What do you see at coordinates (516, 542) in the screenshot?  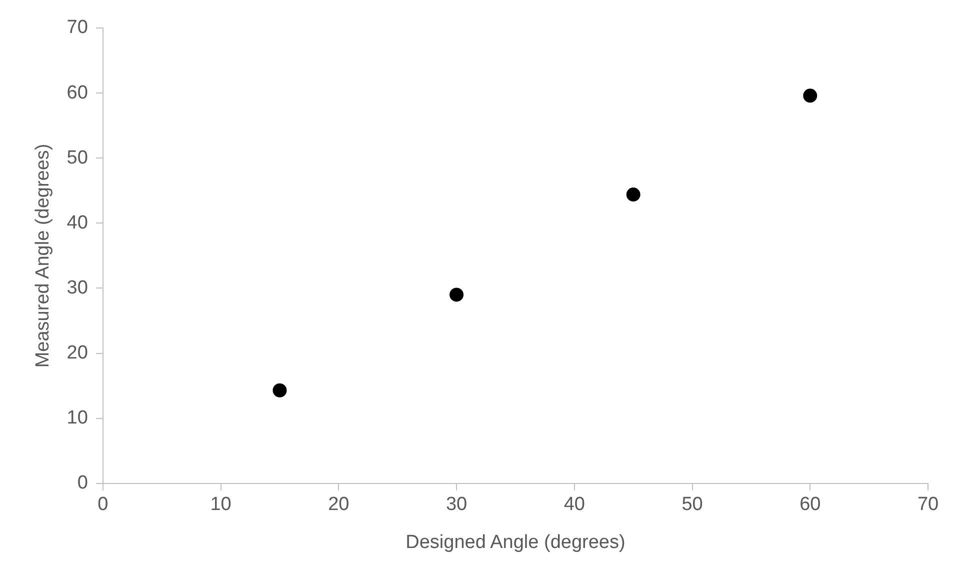 I see `x-axis-title: Designed Angle (degrees)` at bounding box center [516, 542].